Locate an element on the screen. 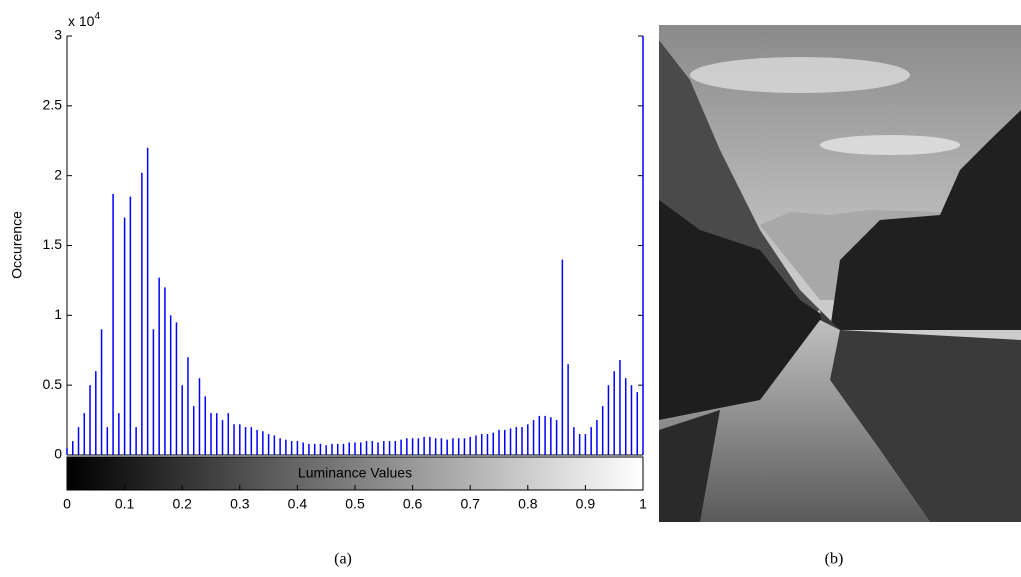 This screenshot has height=577, width=1021. x-tick-label: 0.6 is located at coordinates (413, 504).